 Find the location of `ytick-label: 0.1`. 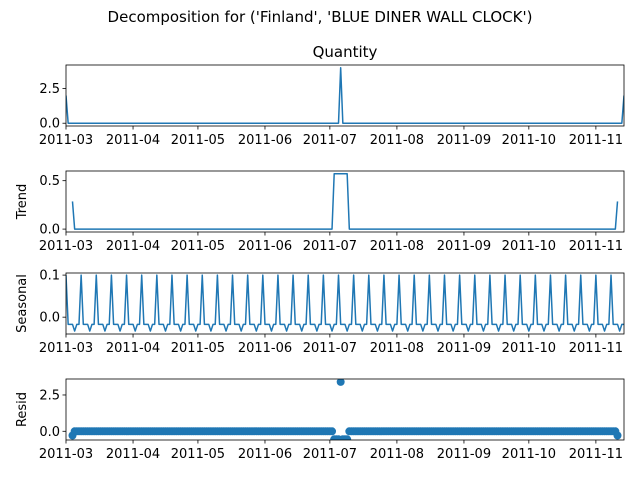

ytick-label: 0.1 is located at coordinates (49, 276).